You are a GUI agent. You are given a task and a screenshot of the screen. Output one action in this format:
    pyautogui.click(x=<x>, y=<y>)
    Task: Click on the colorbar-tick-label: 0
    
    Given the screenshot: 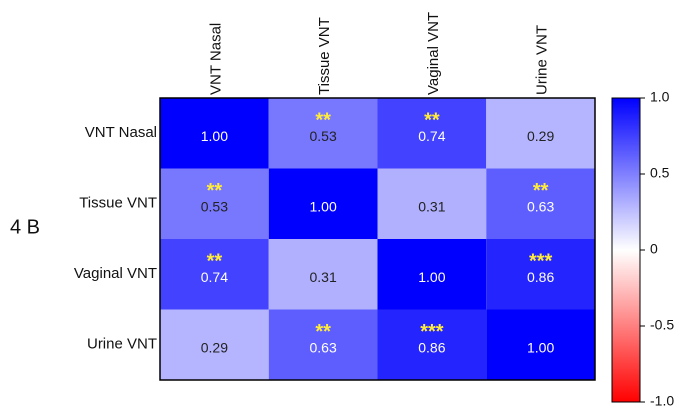 What is the action you would take?
    pyautogui.click(x=654, y=249)
    